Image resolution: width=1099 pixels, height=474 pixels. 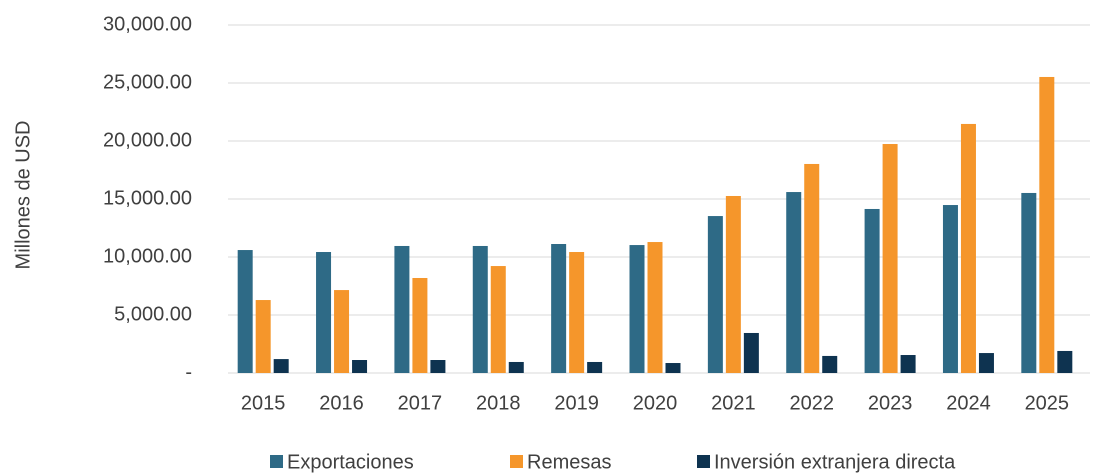 What do you see at coordinates (263, 403) in the screenshot?
I see `x-tick-label: 2015` at bounding box center [263, 403].